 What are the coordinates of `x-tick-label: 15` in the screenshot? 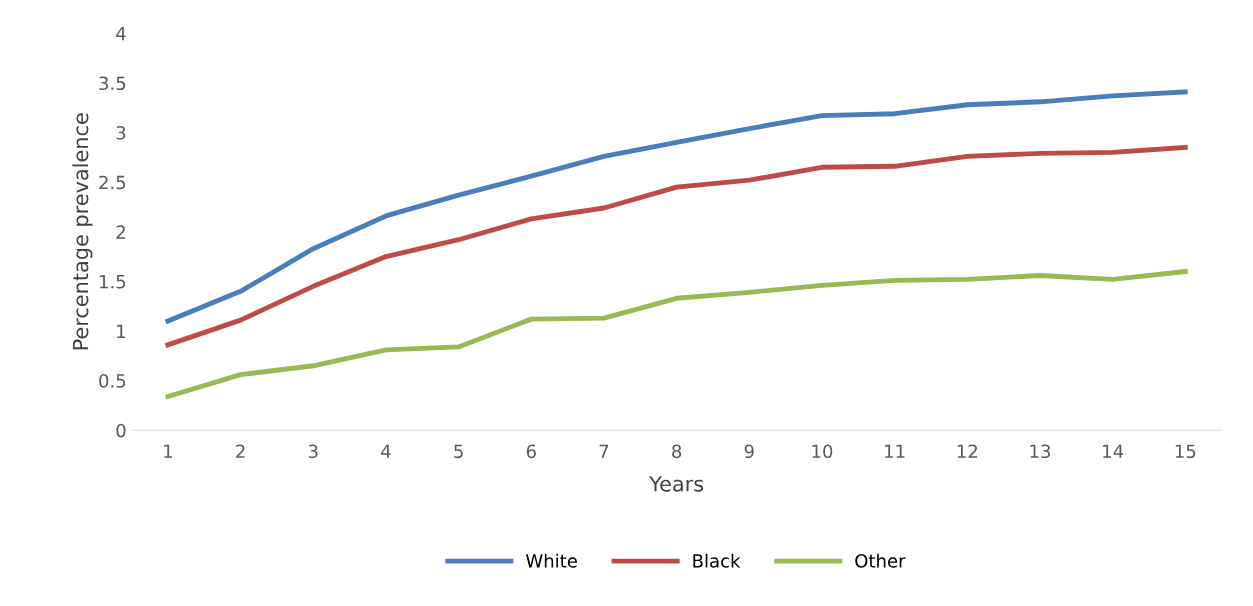 It's located at (1185, 451).